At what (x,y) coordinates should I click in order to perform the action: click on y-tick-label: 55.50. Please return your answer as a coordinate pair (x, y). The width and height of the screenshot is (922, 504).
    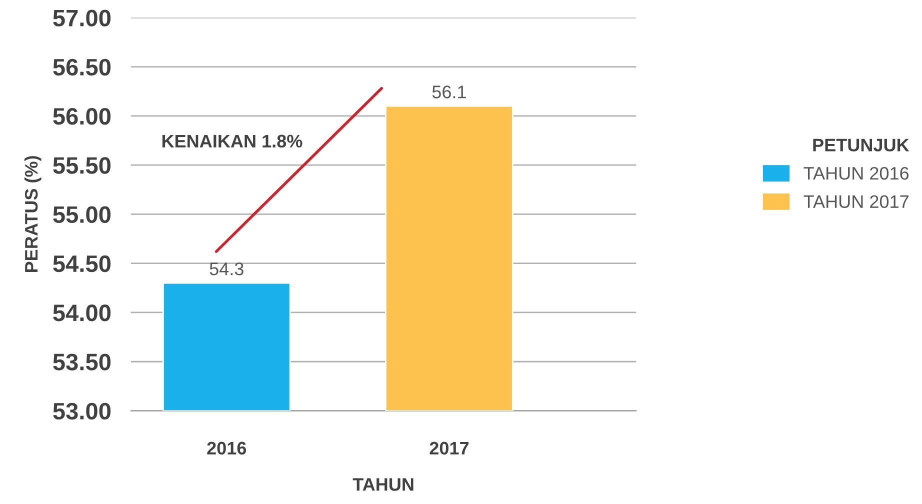
    Looking at the image, I should click on (82, 165).